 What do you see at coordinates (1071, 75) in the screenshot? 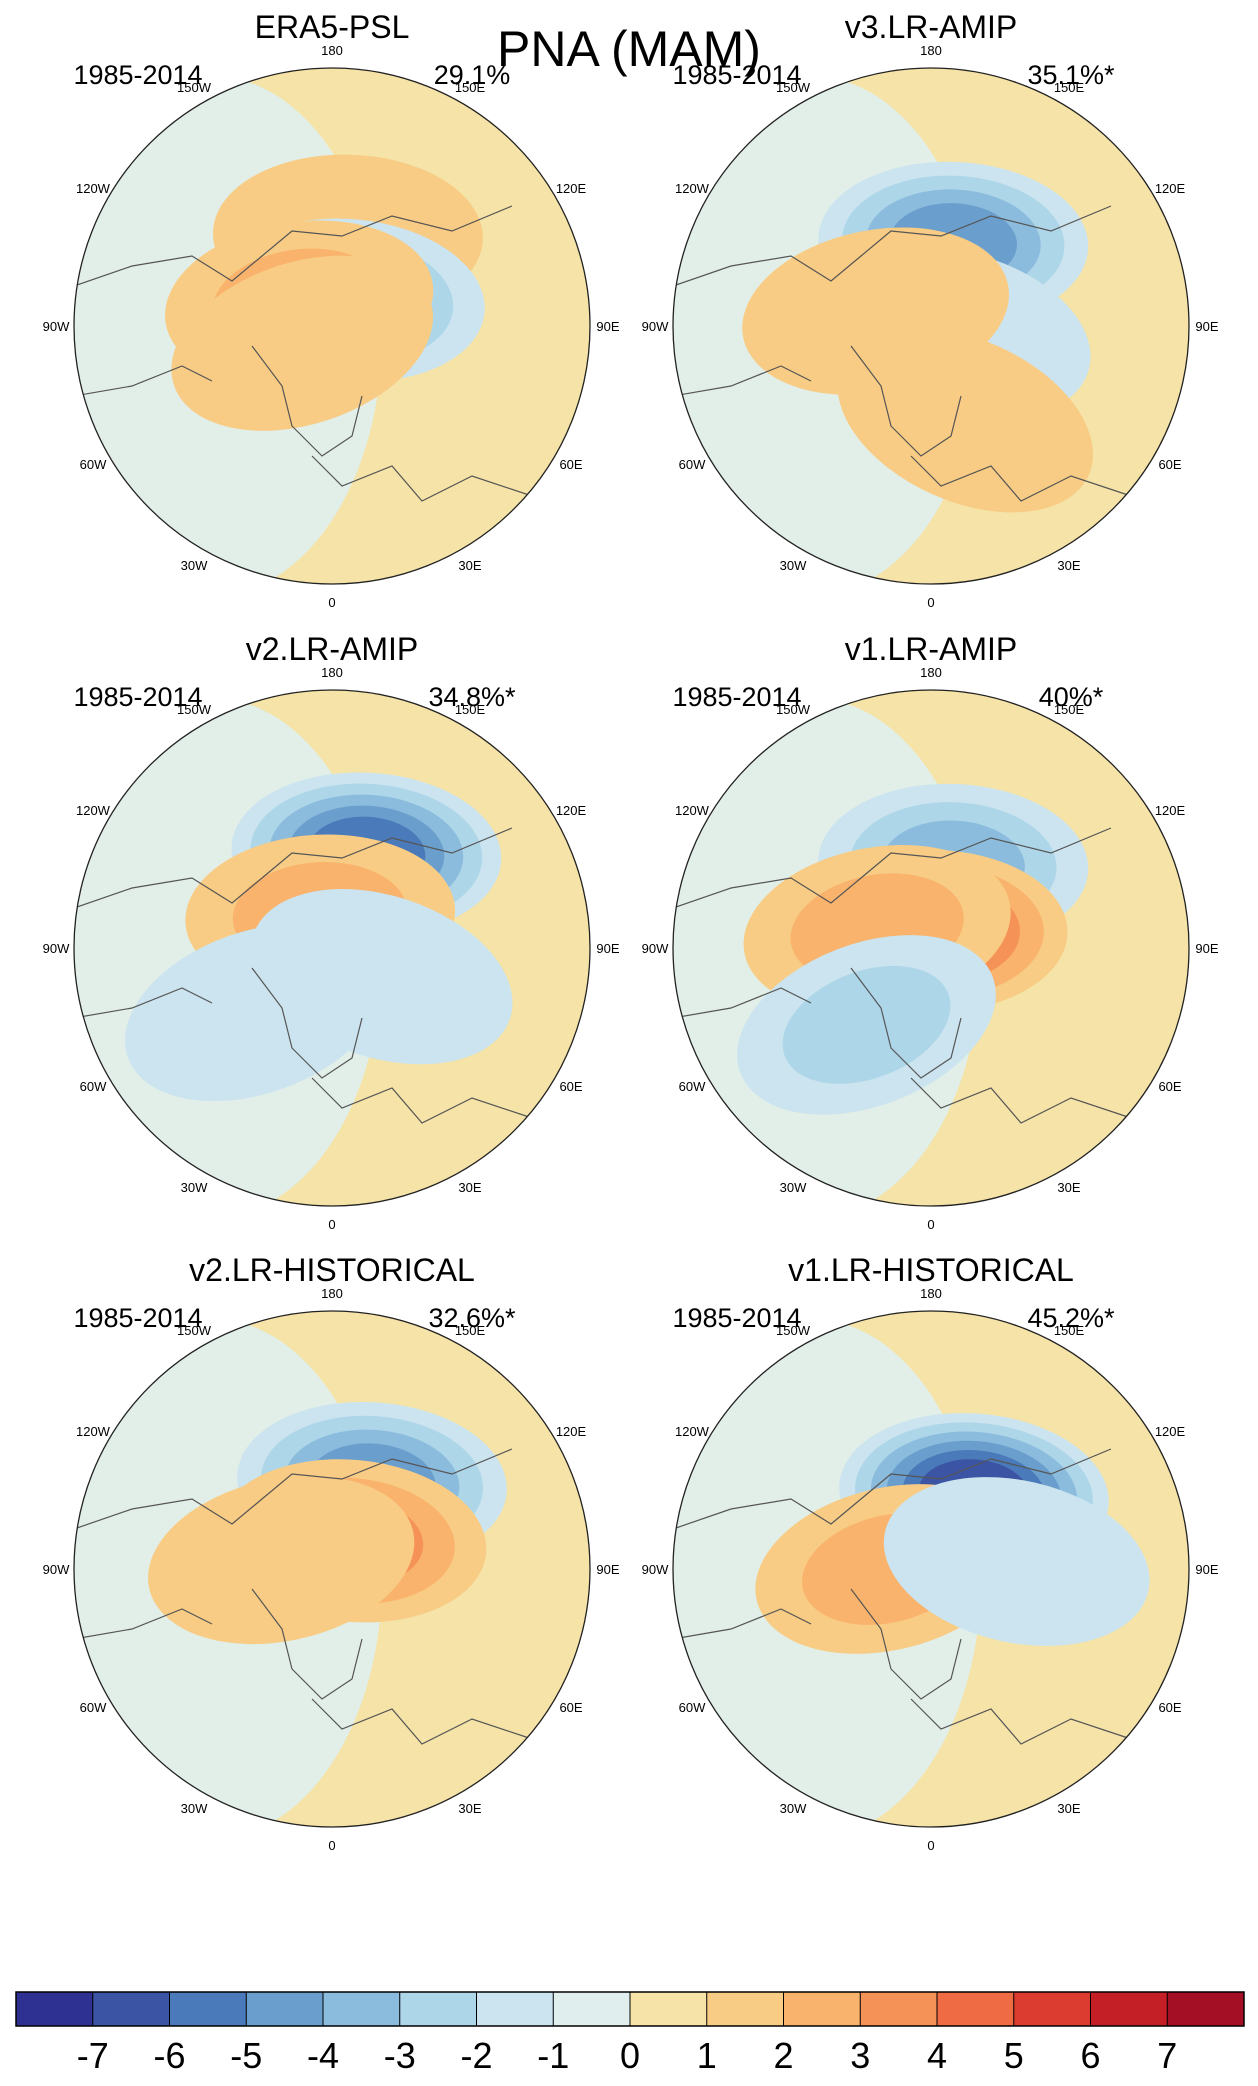
I see `panel-variance: 35.1%*` at bounding box center [1071, 75].